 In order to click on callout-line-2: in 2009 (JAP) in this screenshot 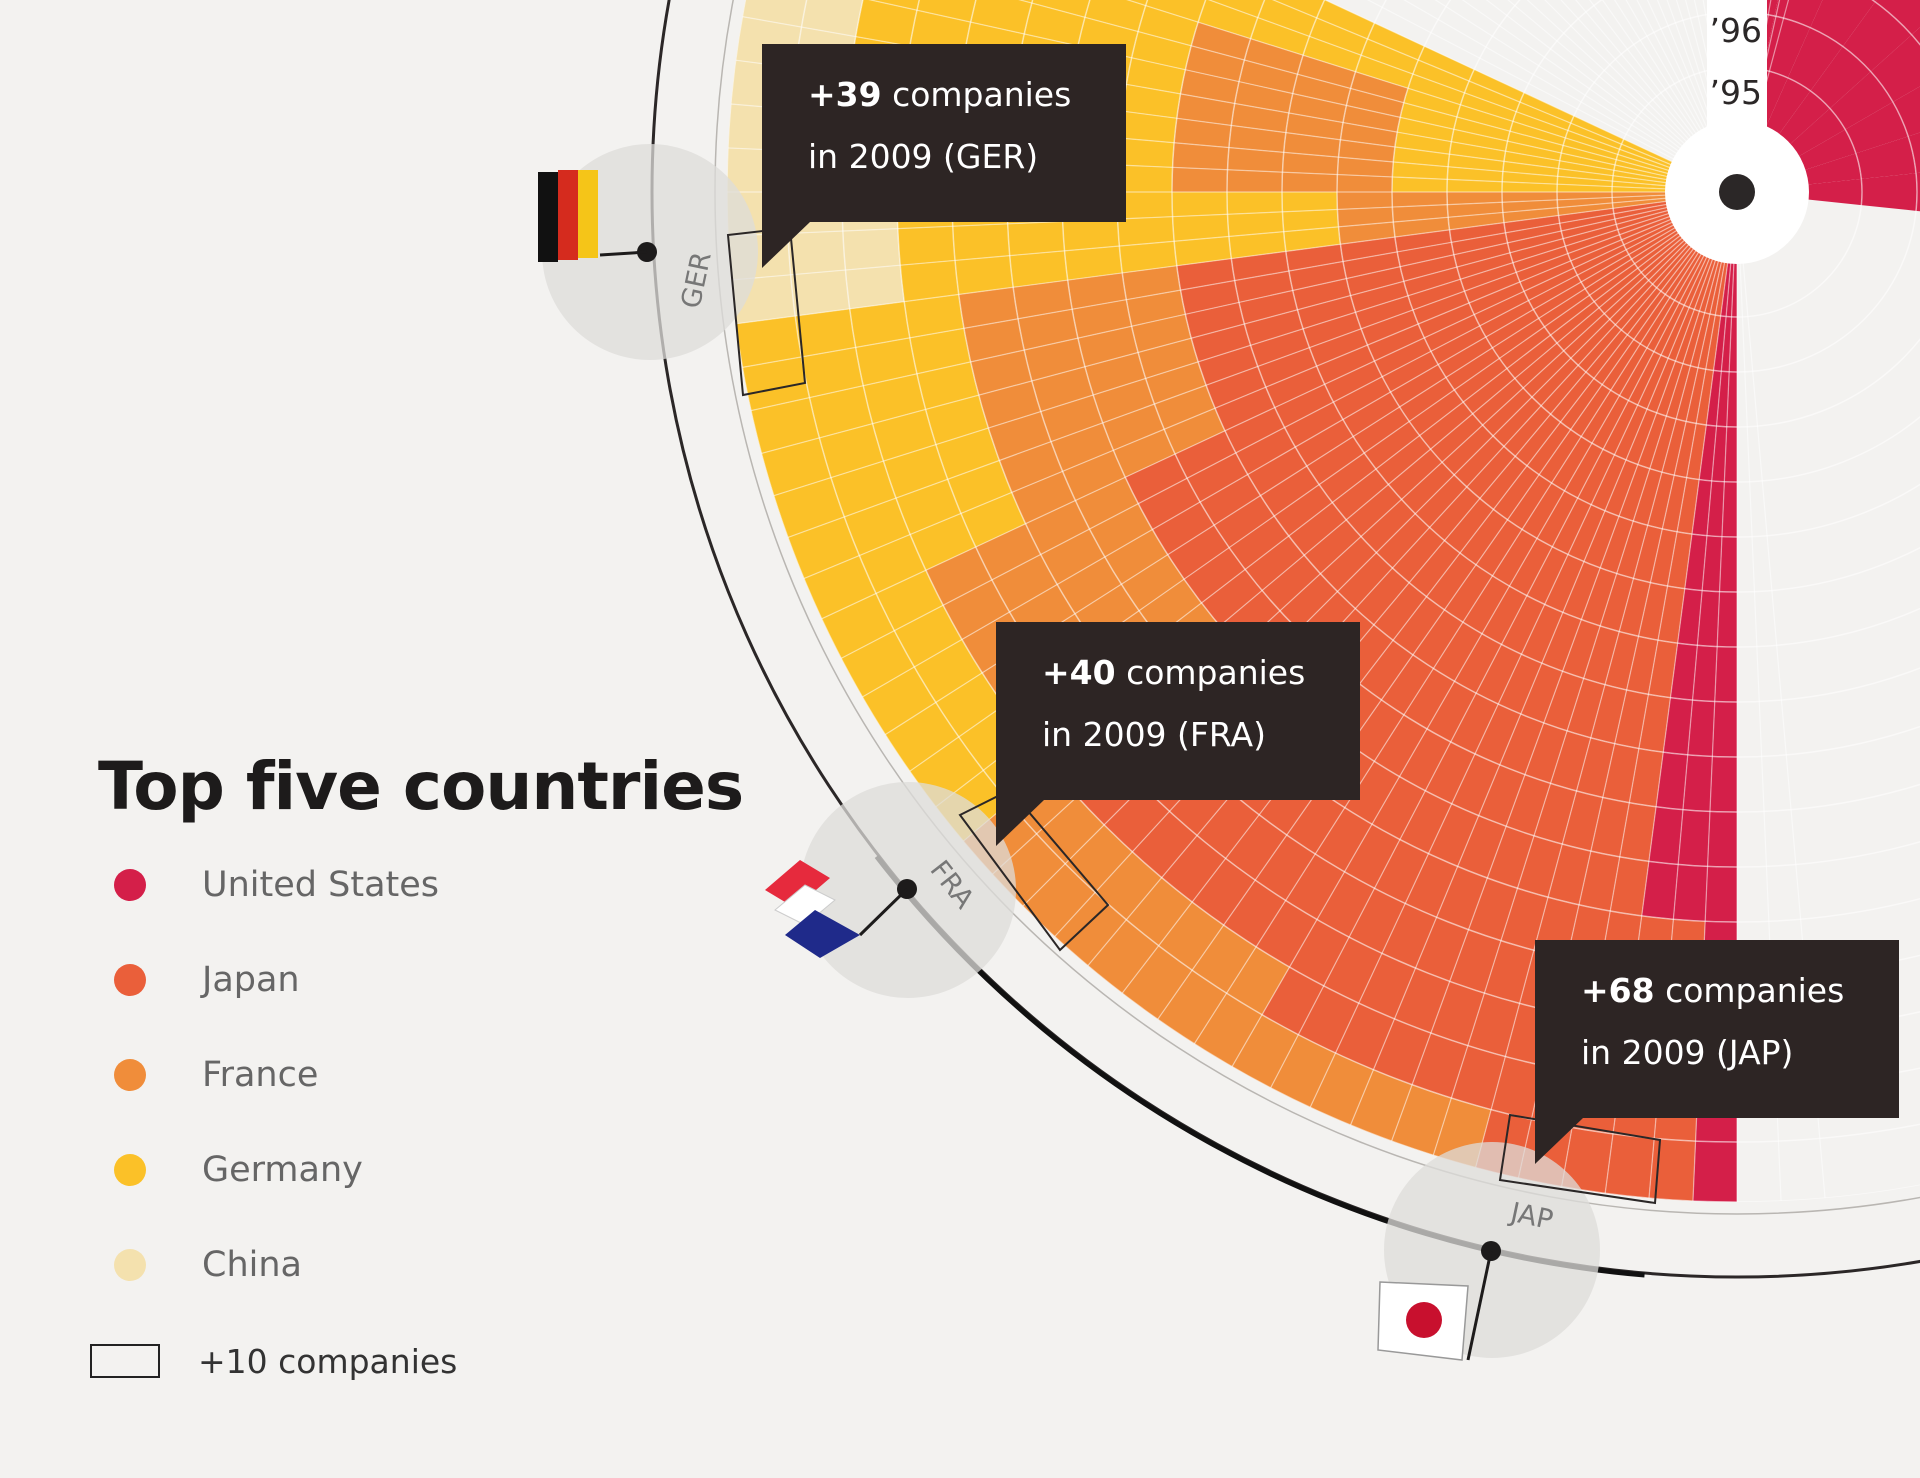, I will do `click(1687, 1052)`.